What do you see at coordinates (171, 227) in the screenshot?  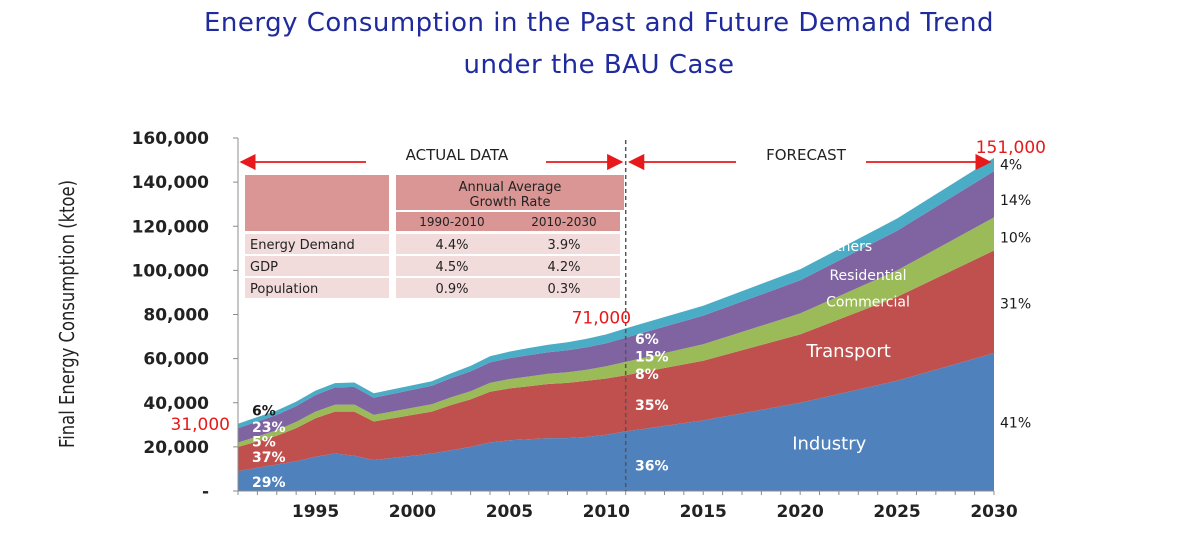 I see `y-tick-label: 120,000` at bounding box center [171, 227].